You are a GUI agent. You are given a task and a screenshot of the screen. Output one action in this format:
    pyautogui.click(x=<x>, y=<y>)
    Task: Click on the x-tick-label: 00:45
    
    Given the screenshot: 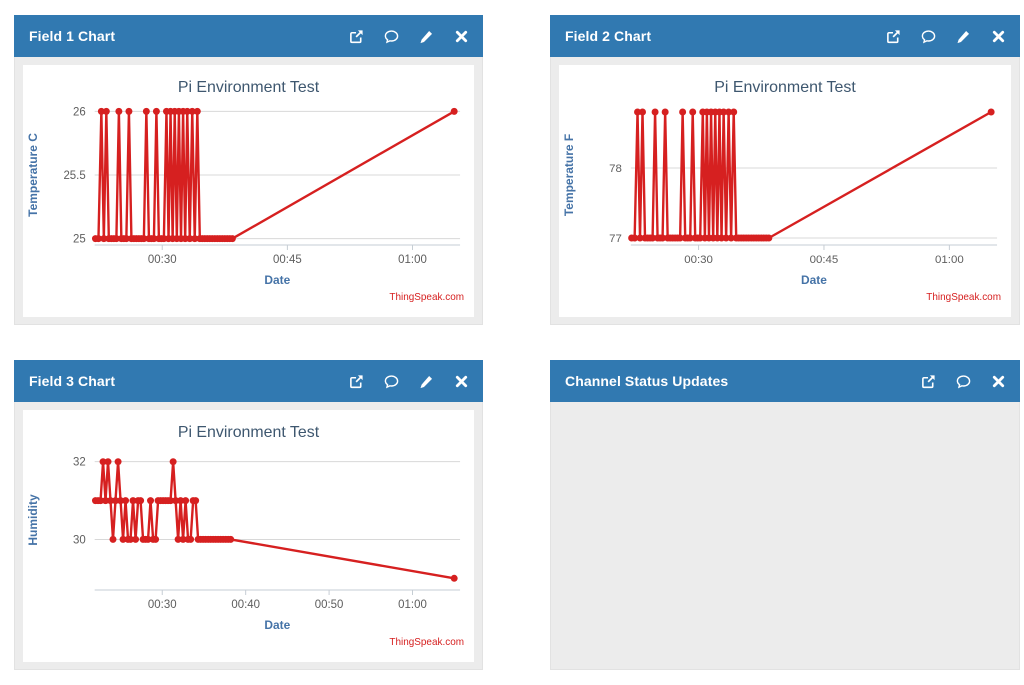 What is the action you would take?
    pyautogui.click(x=824, y=260)
    